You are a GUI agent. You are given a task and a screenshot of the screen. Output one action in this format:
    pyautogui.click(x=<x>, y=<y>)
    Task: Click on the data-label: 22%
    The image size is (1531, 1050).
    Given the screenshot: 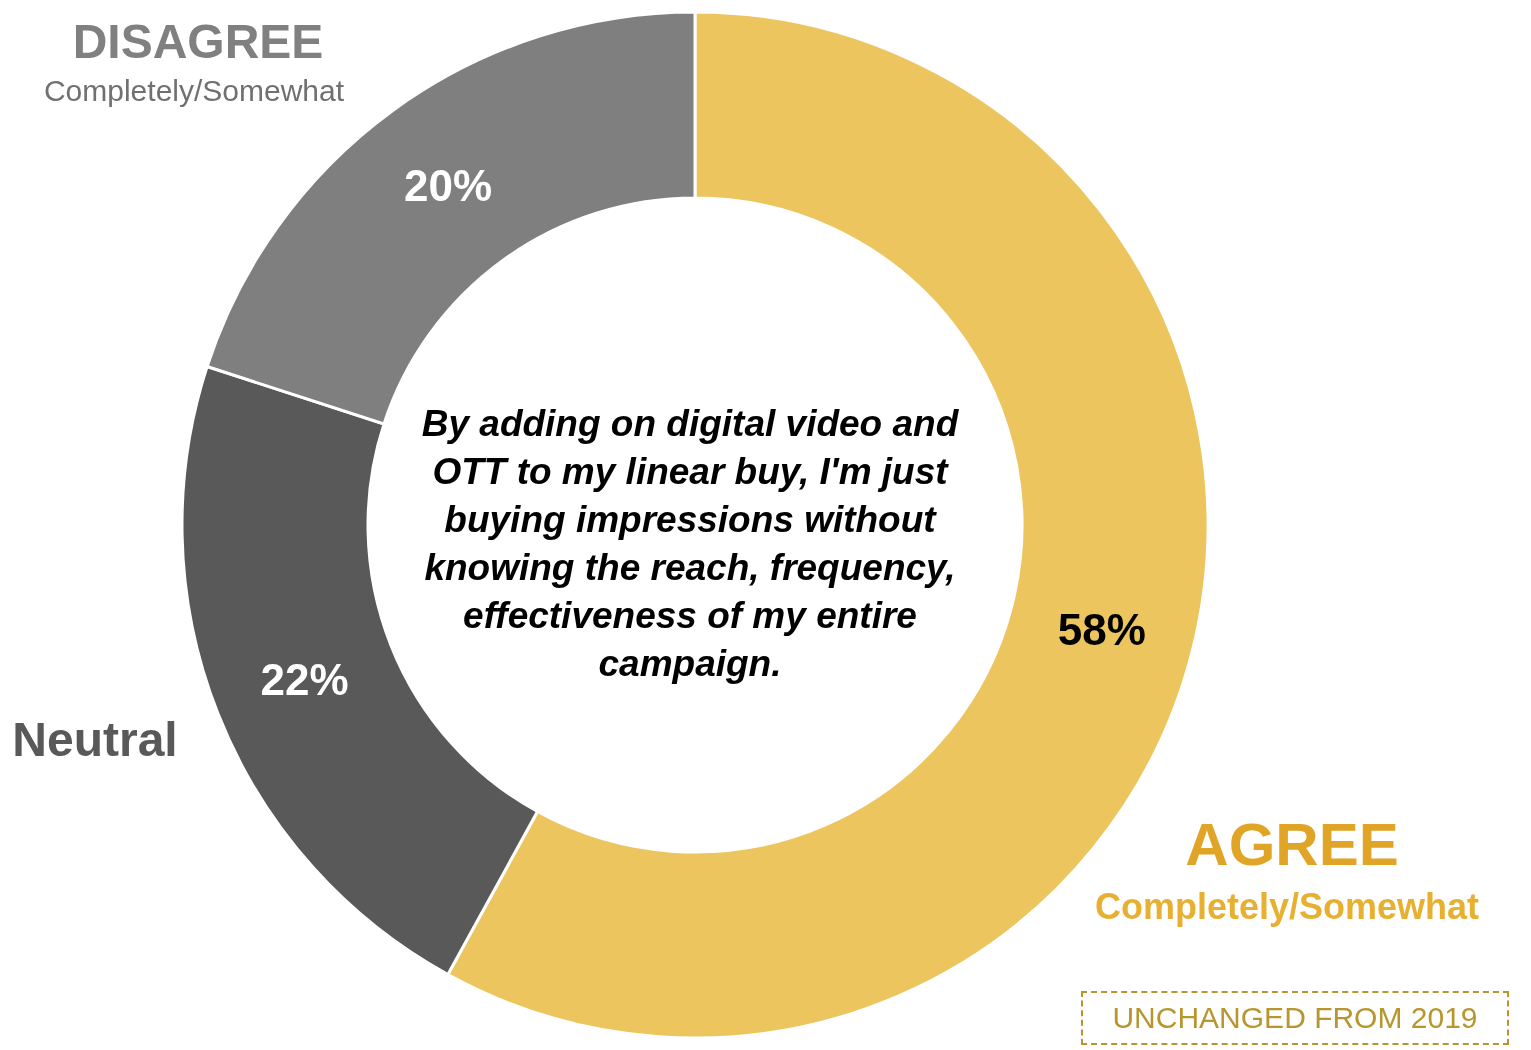 What is the action you would take?
    pyautogui.click(x=304, y=680)
    